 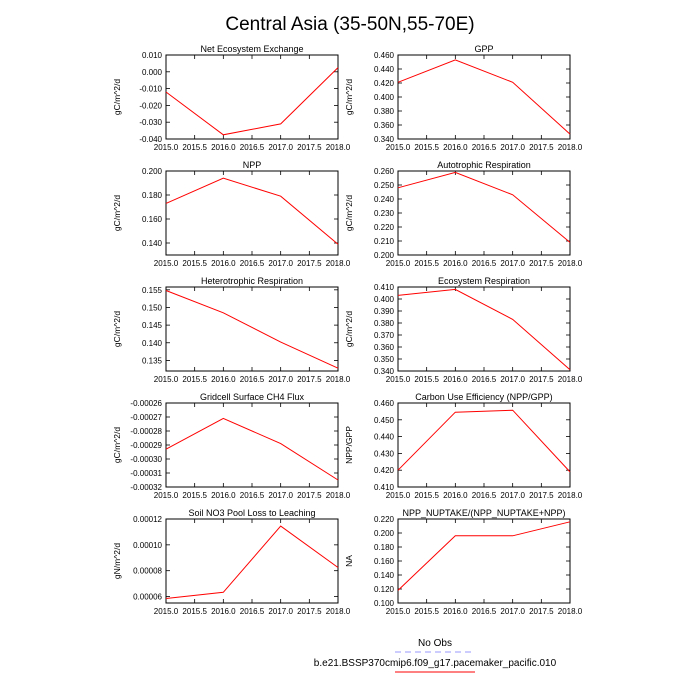 I want to click on y-tick-label: 0.155, so click(x=152, y=290).